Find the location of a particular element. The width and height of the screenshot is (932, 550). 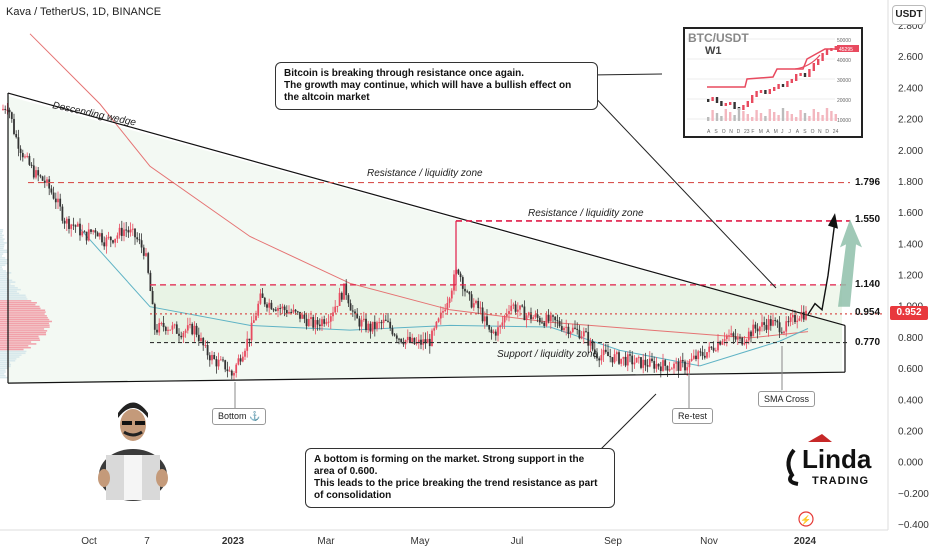

inset-x-label: M is located at coordinates (776, 132).